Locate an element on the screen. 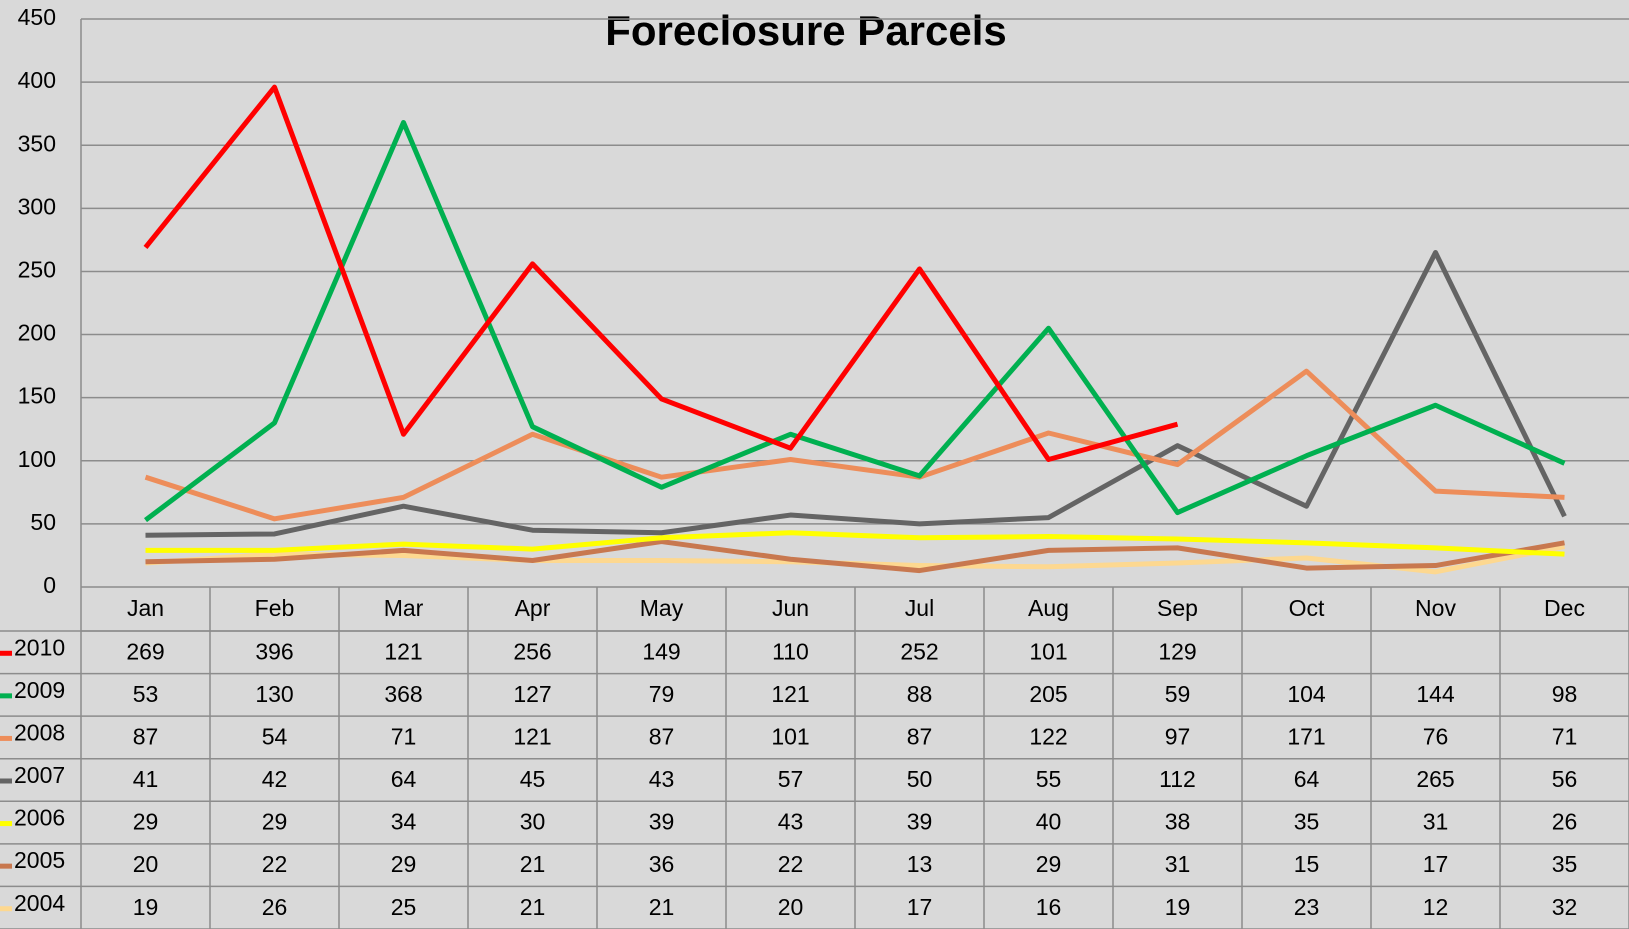 This screenshot has width=1629, height=929. table-cell: 41 is located at coordinates (146, 779).